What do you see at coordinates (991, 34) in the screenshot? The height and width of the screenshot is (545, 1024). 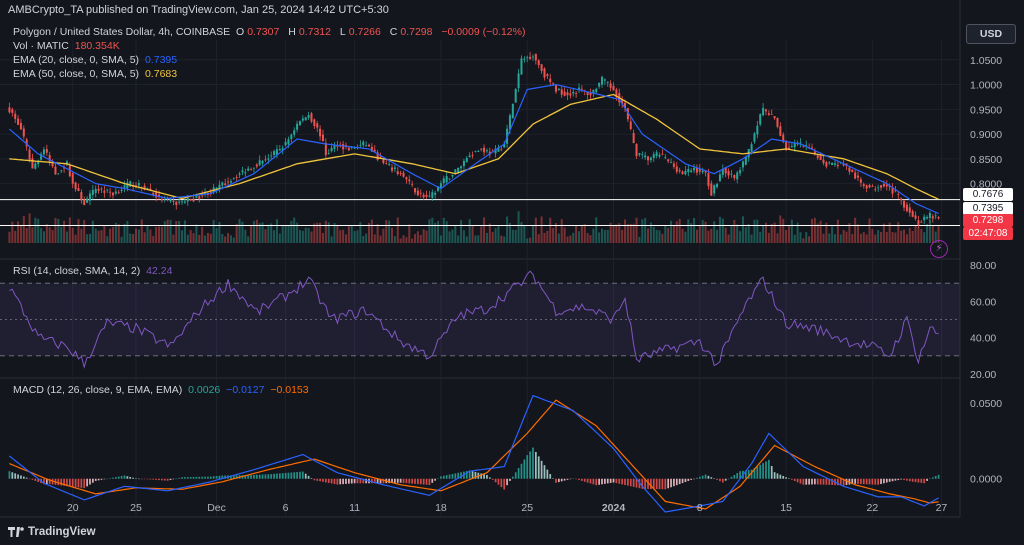 I see `currency-button: USD` at bounding box center [991, 34].